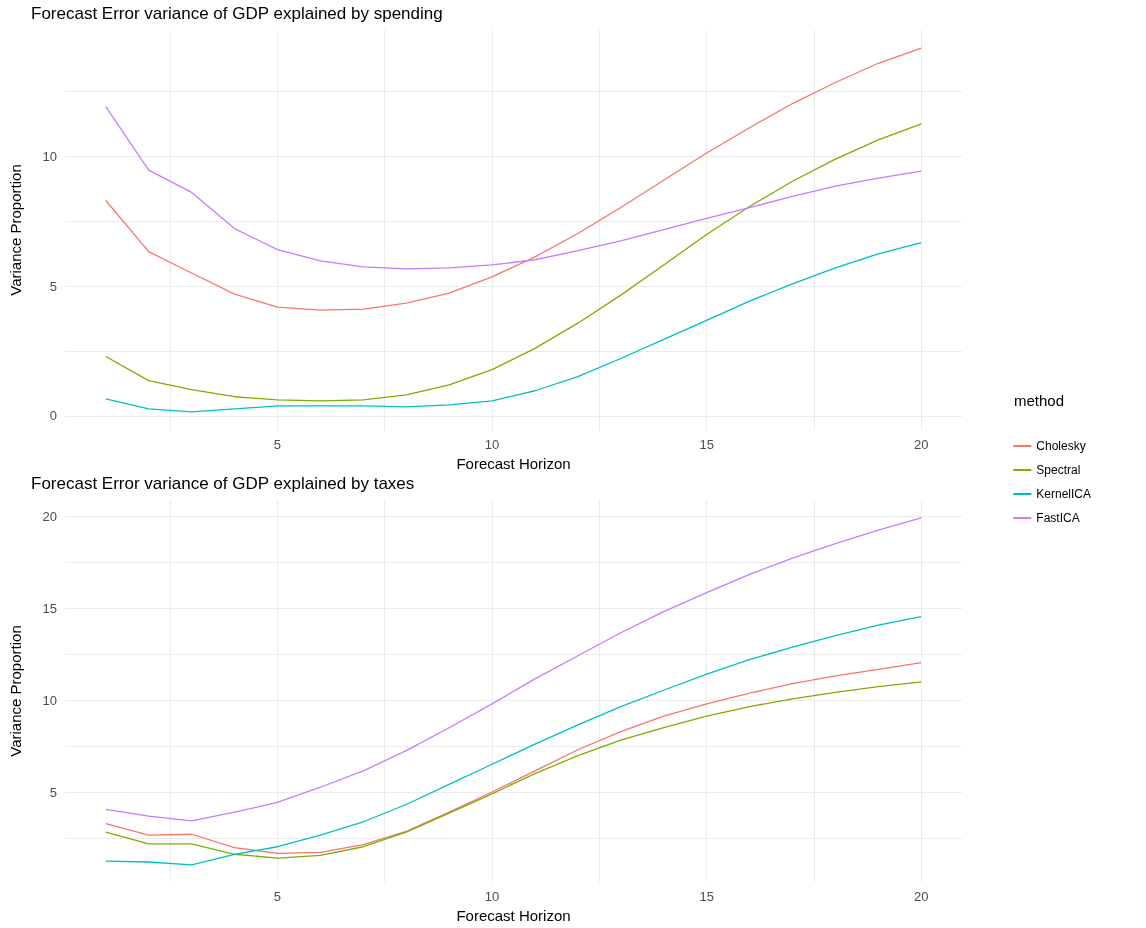 The height and width of the screenshot is (928, 1146). What do you see at coordinates (223, 483) in the screenshot?
I see `chart-title: Forecast Error variance of GDP explained by taxes` at bounding box center [223, 483].